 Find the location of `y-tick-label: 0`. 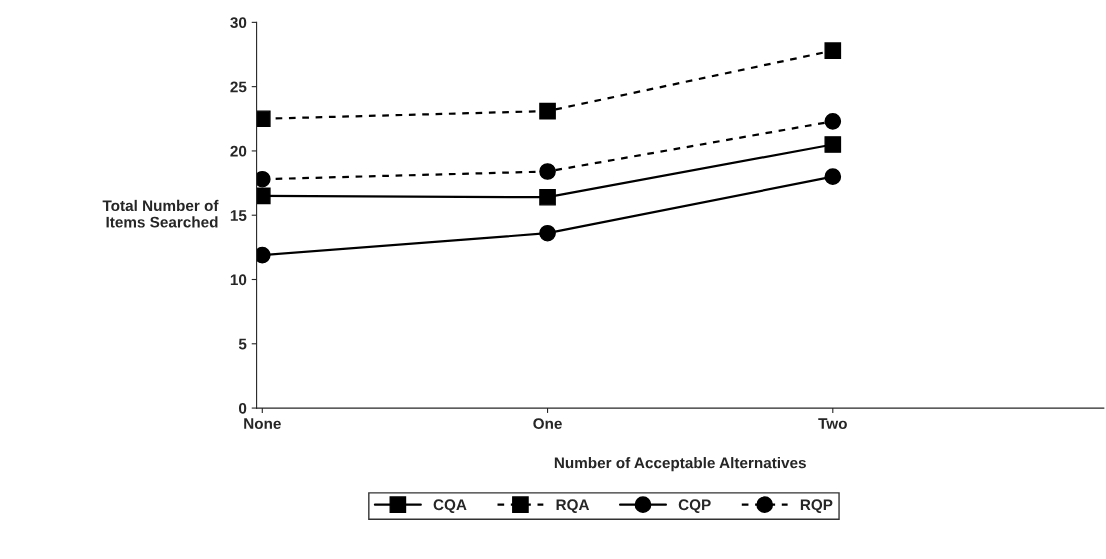

y-tick-label: 0 is located at coordinates (242, 408).